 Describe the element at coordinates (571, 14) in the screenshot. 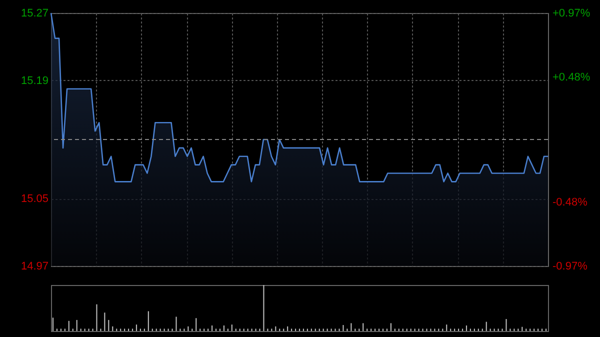

I see `y2-tick-label: +0.97%` at that location.